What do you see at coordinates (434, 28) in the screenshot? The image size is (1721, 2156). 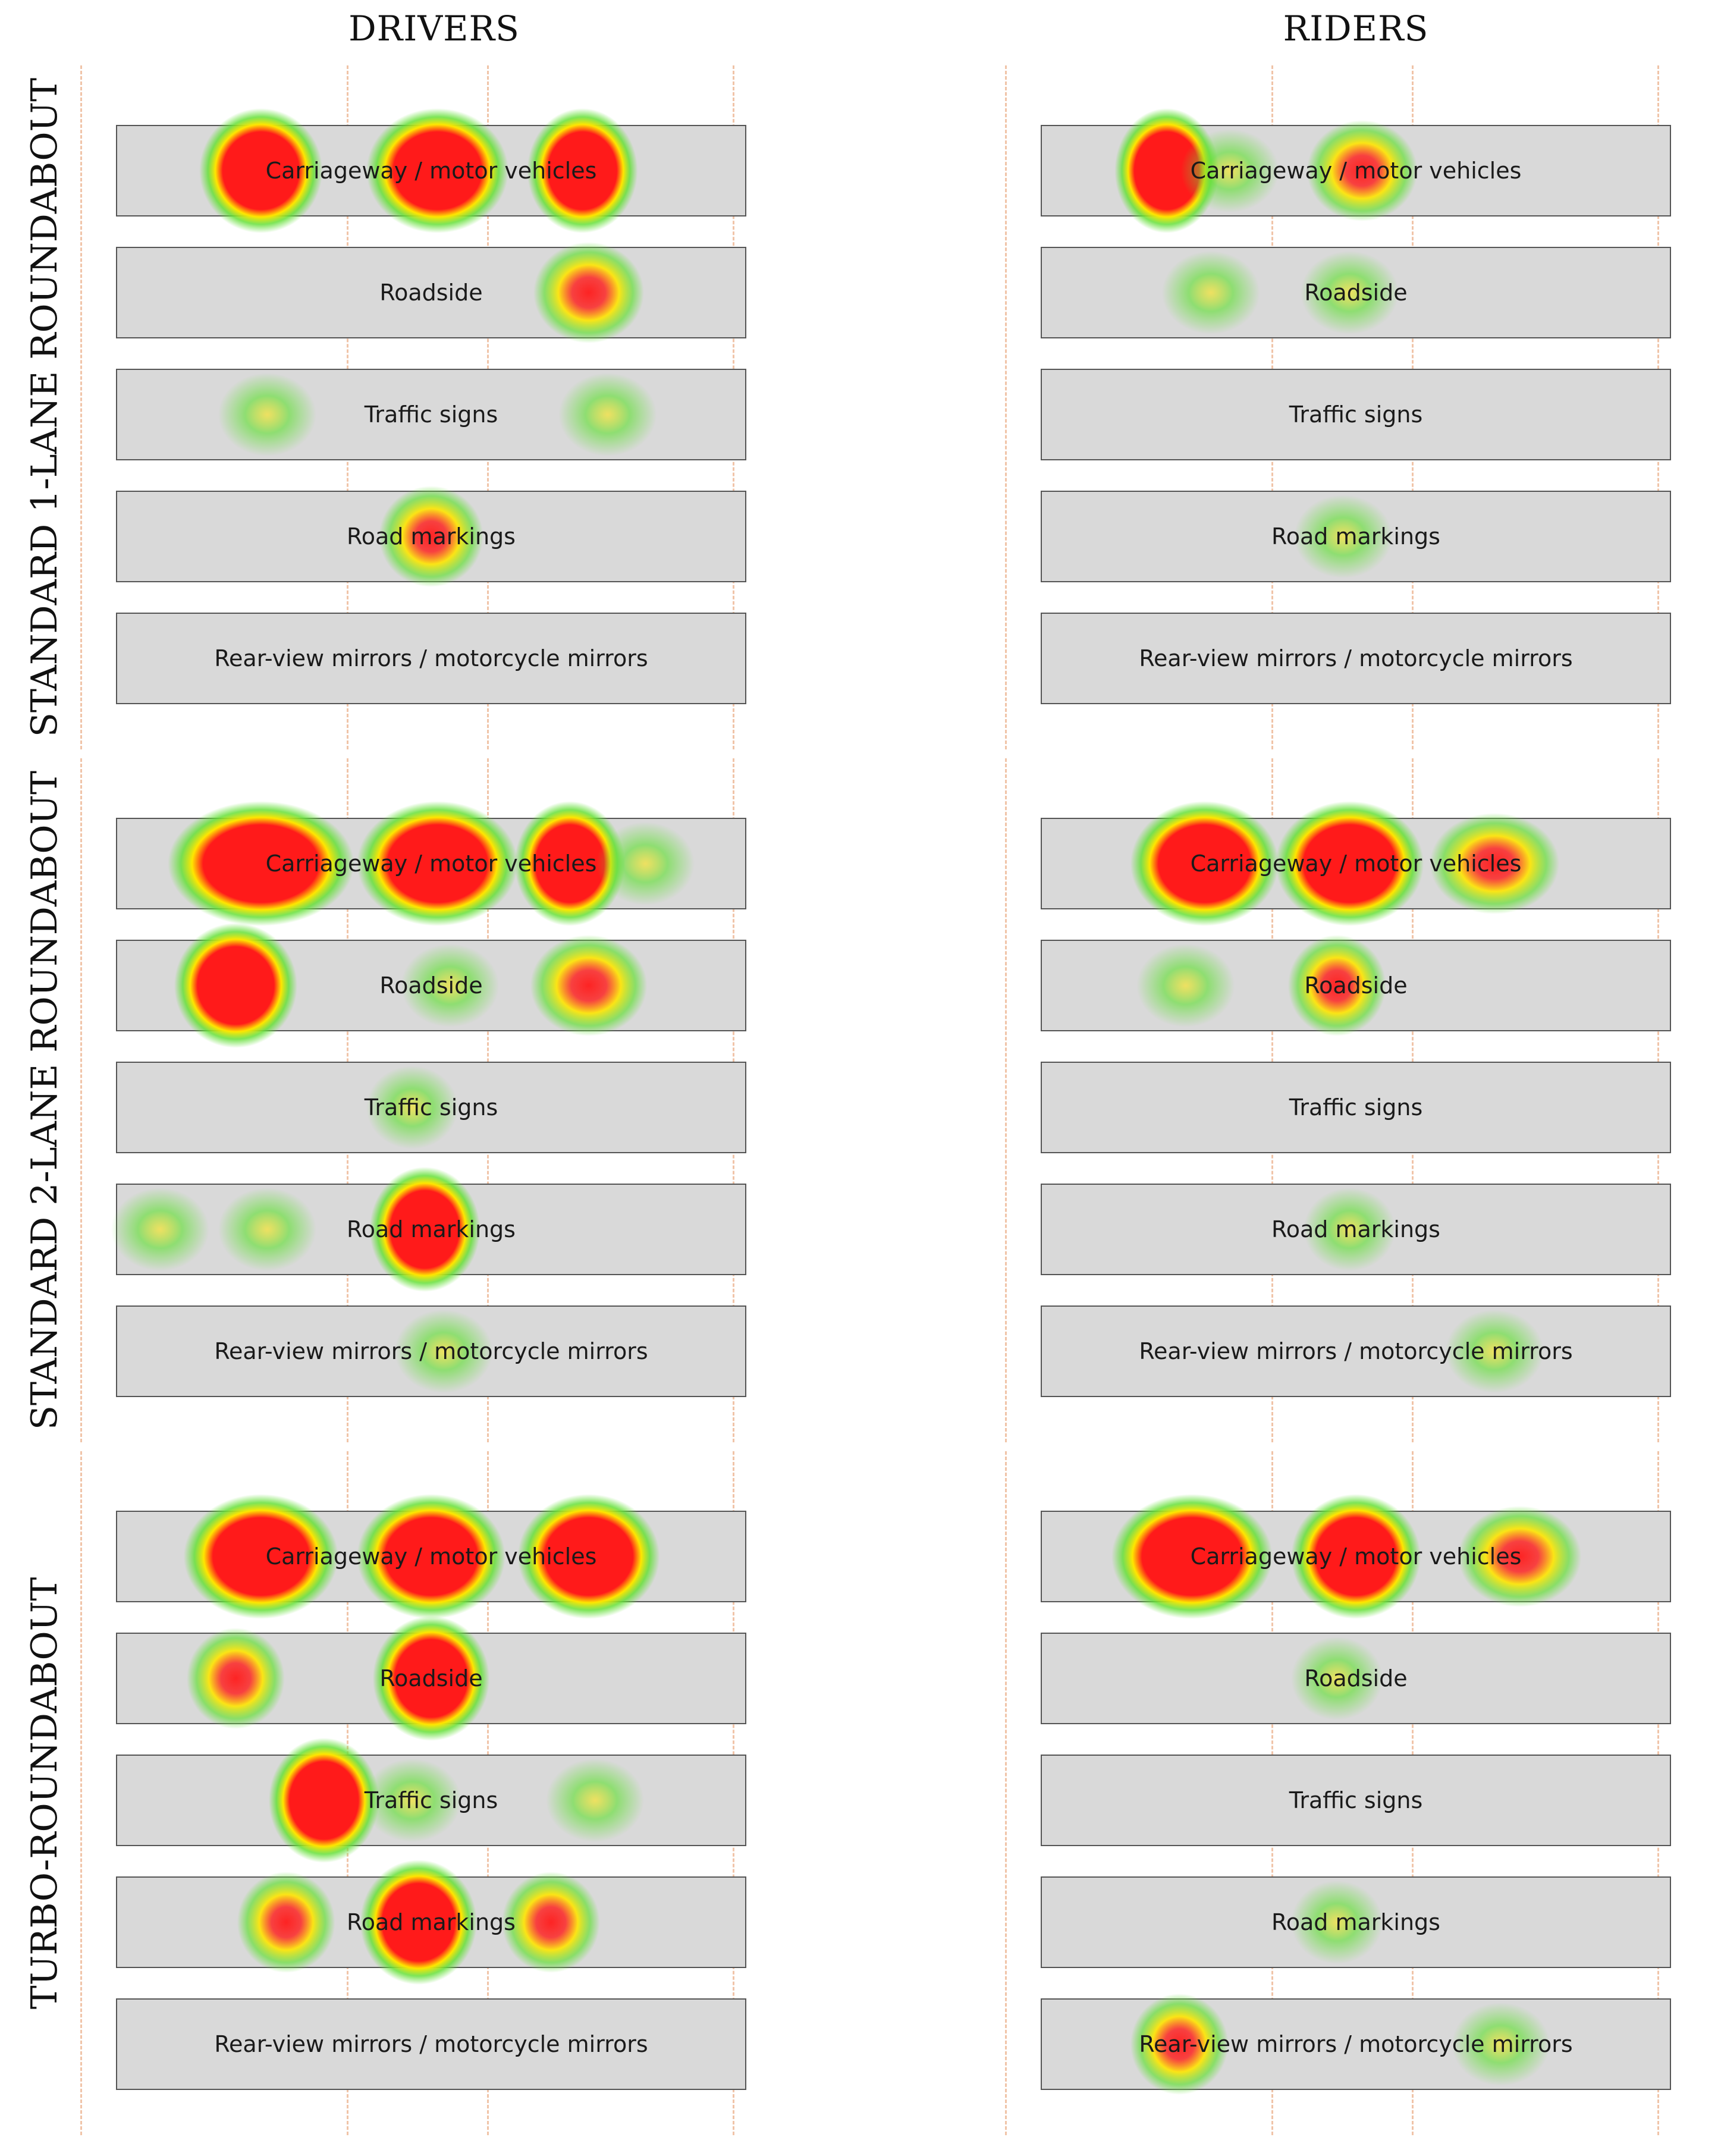 I see `column-title-drivers: DRIVERS` at bounding box center [434, 28].